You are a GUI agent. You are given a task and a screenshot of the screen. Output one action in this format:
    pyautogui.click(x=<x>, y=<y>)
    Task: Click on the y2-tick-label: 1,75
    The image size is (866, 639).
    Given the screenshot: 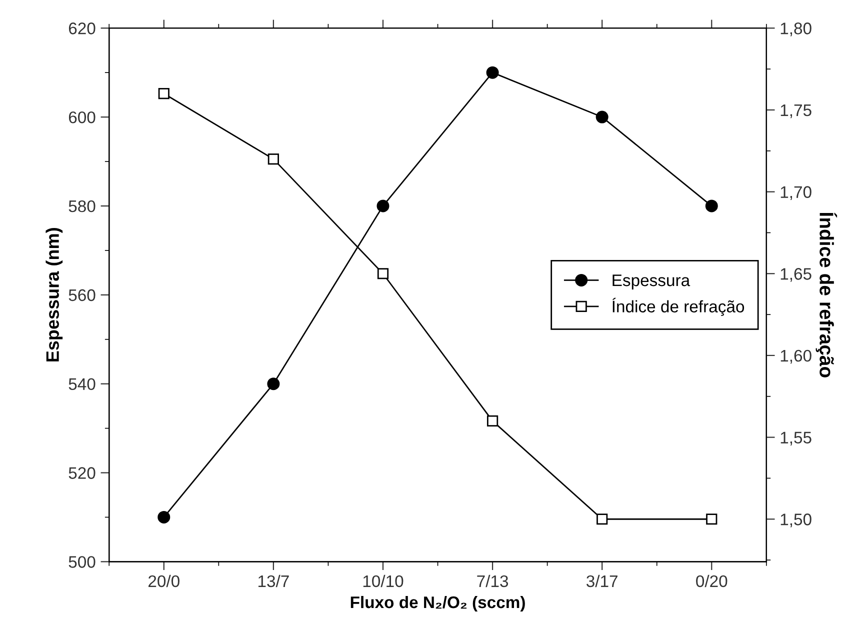 What is the action you would take?
    pyautogui.click(x=796, y=111)
    